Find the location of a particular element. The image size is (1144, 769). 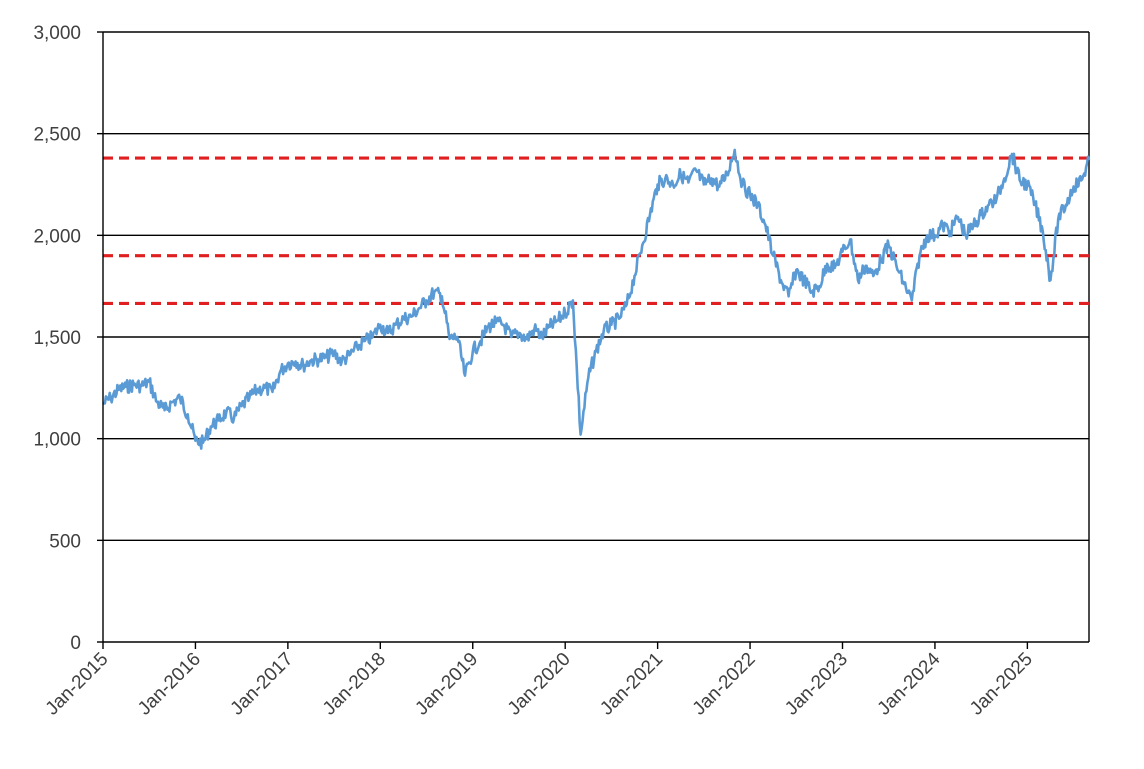

y-axis-tick-labels: 0 500 1,000 1,500 2,000 2,500 3,000 is located at coordinates (57, 338).